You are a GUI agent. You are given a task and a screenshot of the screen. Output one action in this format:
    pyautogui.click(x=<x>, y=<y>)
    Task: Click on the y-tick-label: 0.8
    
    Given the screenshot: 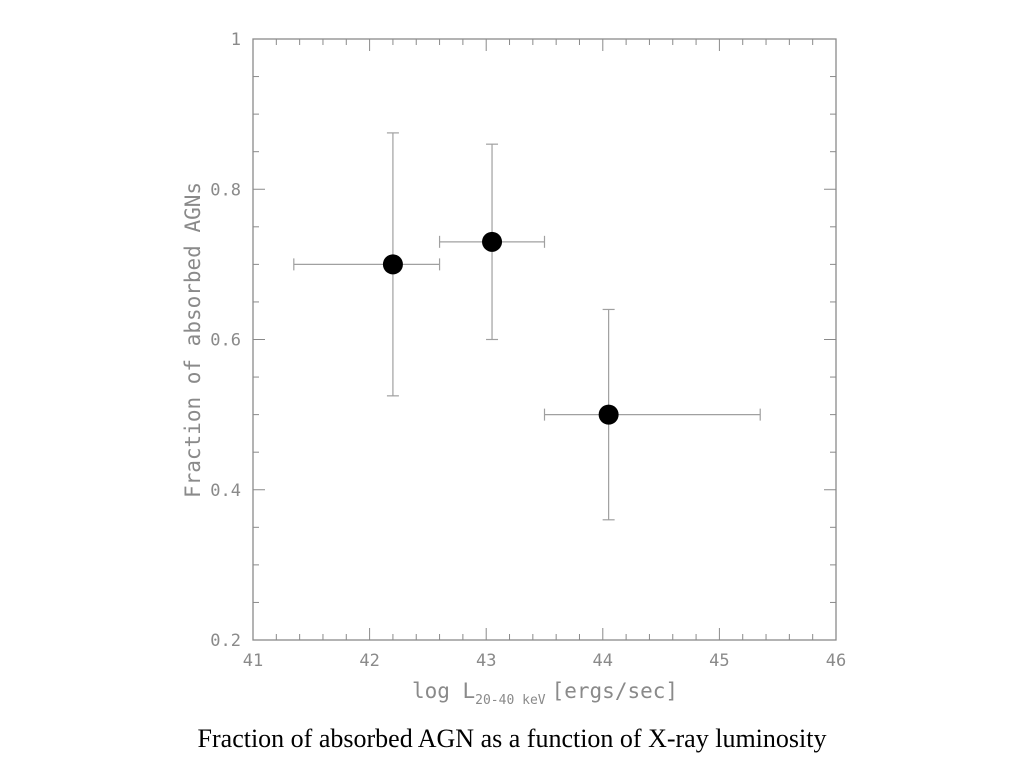 What is the action you would take?
    pyautogui.click(x=225, y=190)
    